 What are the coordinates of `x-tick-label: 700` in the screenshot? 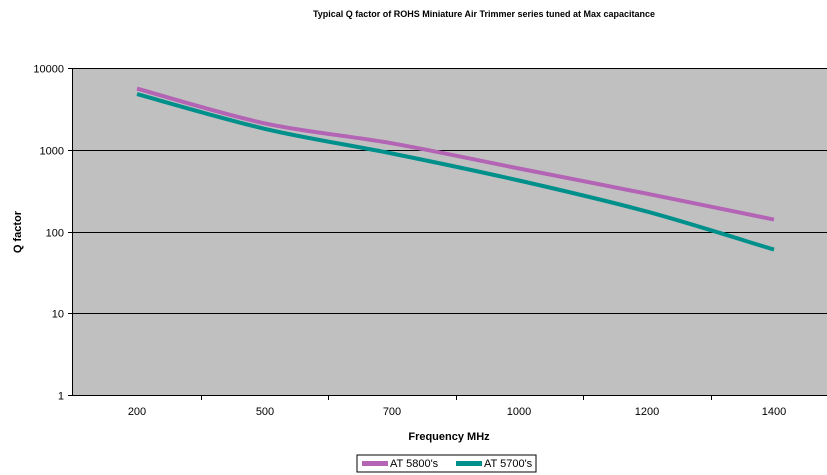 It's located at (392, 412).